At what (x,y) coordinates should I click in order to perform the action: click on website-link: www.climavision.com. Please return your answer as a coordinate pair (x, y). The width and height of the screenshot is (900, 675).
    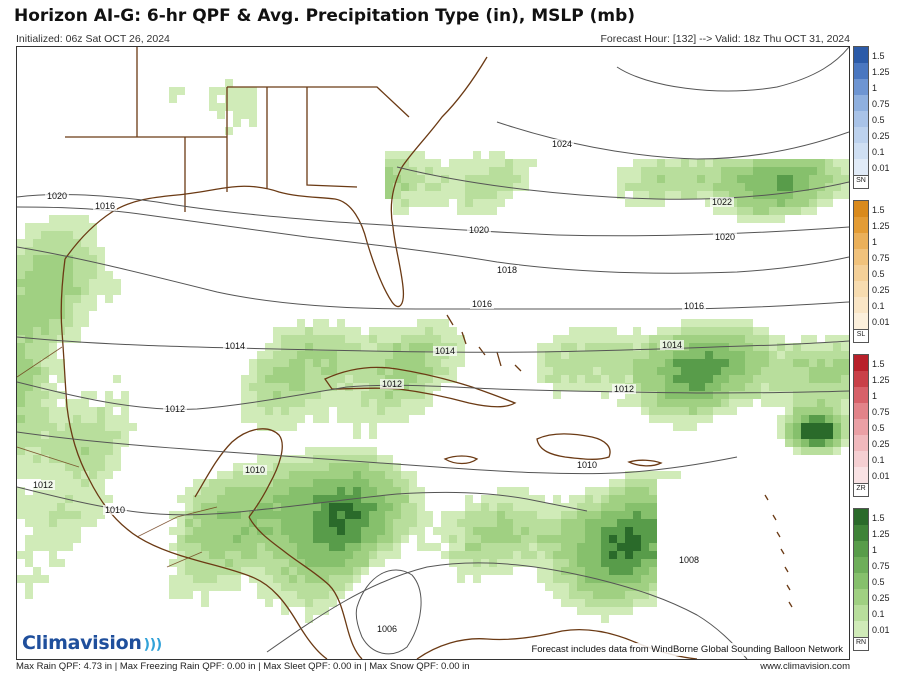
    Looking at the image, I should click on (805, 666).